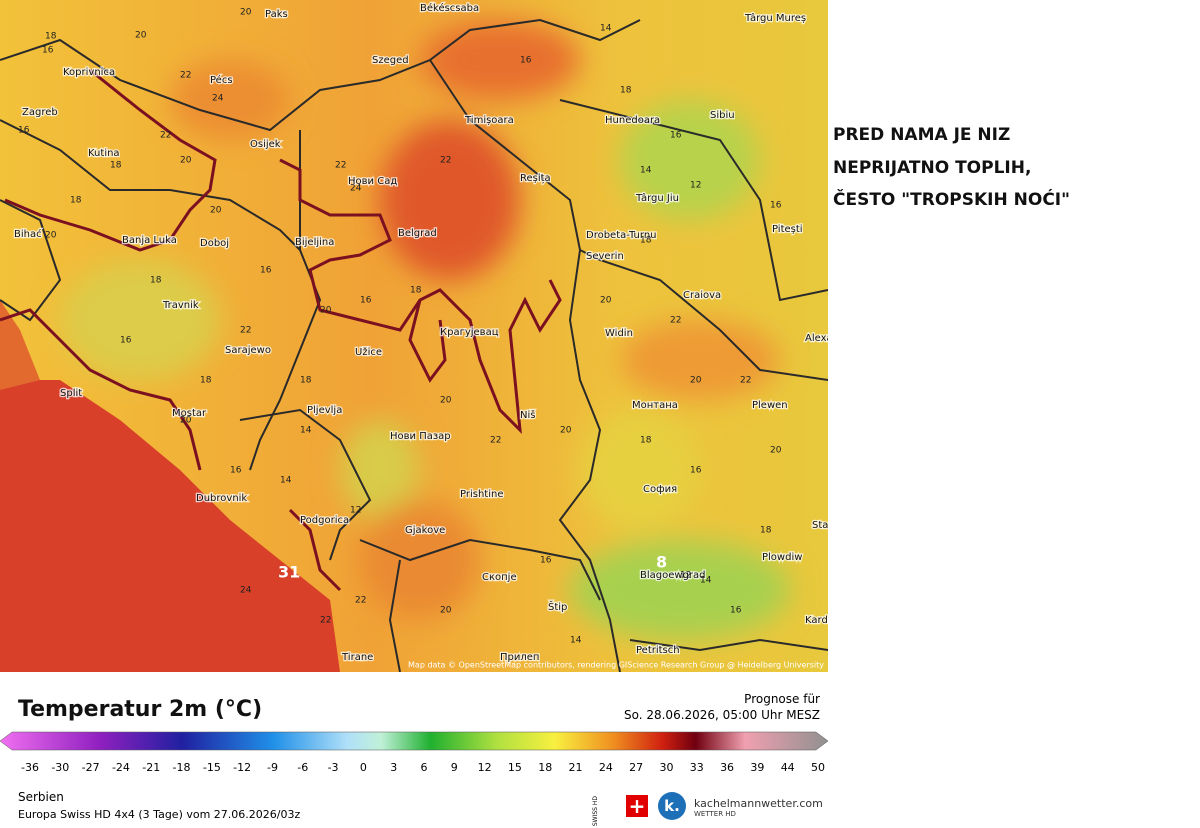 This screenshot has width=1200, height=828. Describe the element at coordinates (212, 767) in the screenshot. I see `scale-label: -15` at that location.